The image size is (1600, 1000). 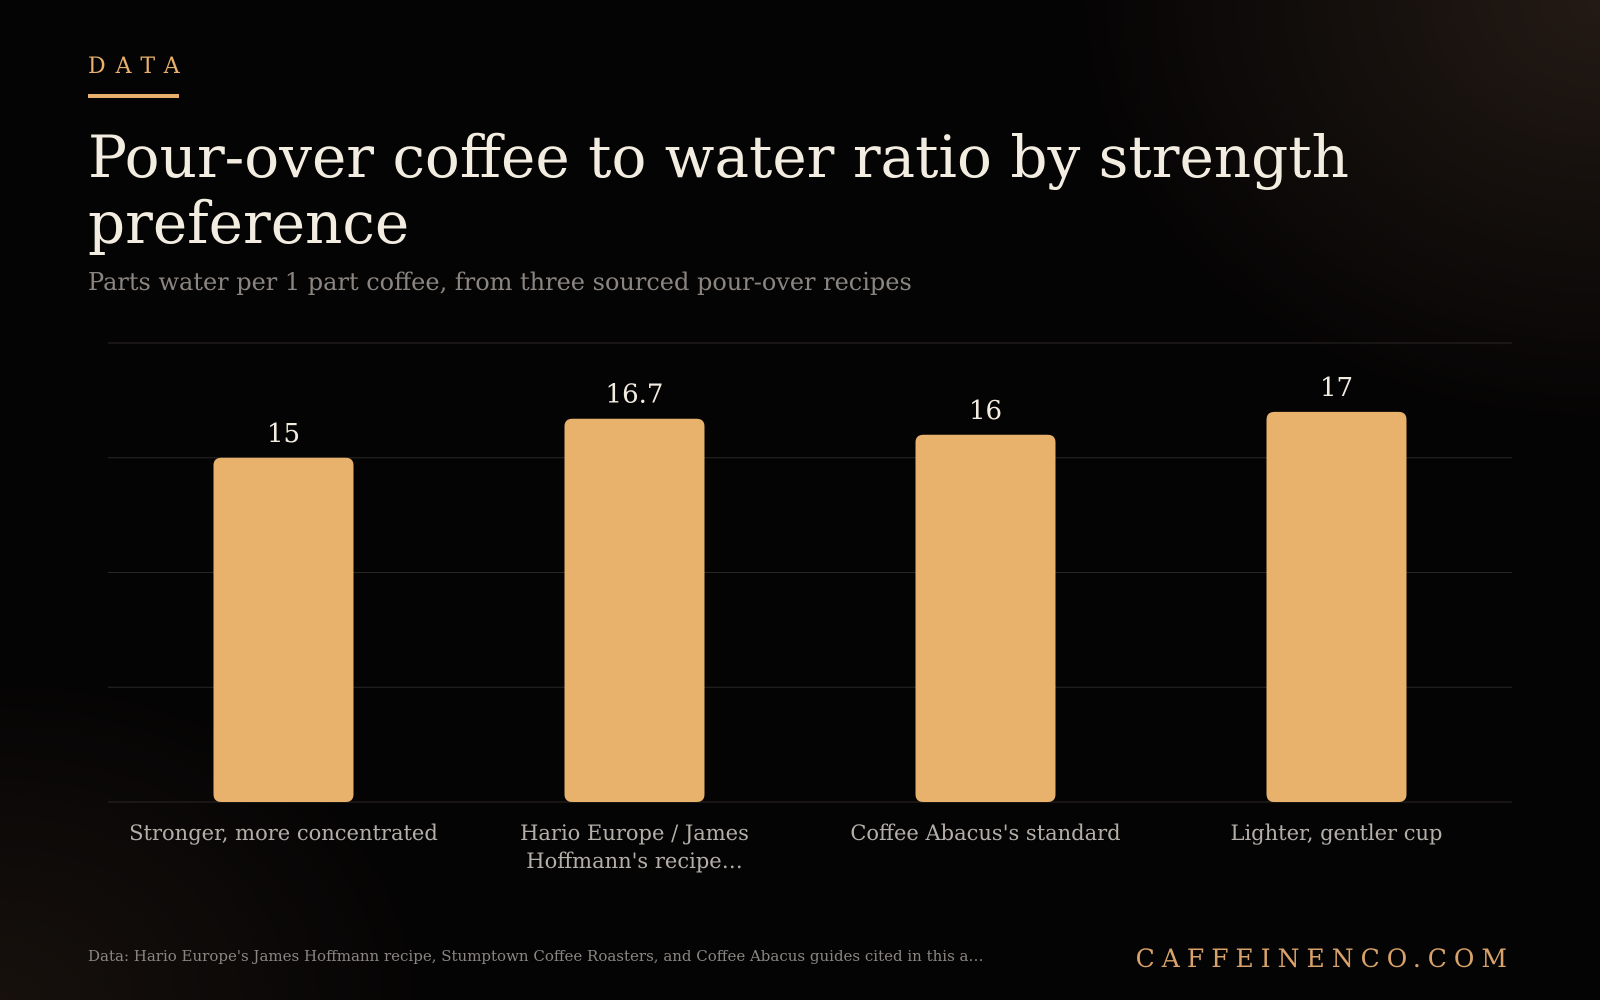 I want to click on brand-wordmark: CAFFEINENCO.COM, so click(x=1324, y=958).